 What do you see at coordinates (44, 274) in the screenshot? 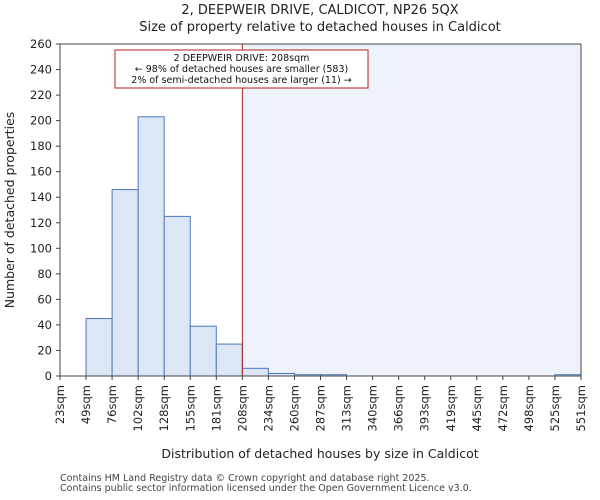
I see `y-tick-label: 80` at bounding box center [44, 274].